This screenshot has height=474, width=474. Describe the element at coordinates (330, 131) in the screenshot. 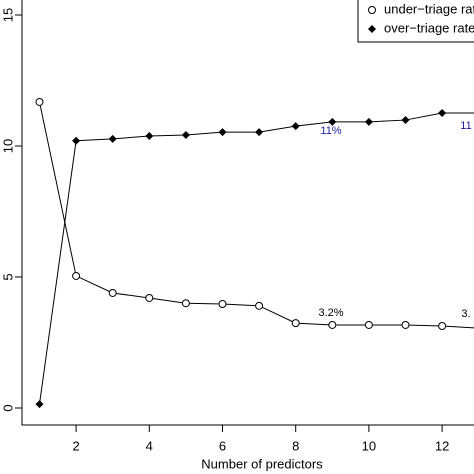

I see `annotation: 11%` at that location.